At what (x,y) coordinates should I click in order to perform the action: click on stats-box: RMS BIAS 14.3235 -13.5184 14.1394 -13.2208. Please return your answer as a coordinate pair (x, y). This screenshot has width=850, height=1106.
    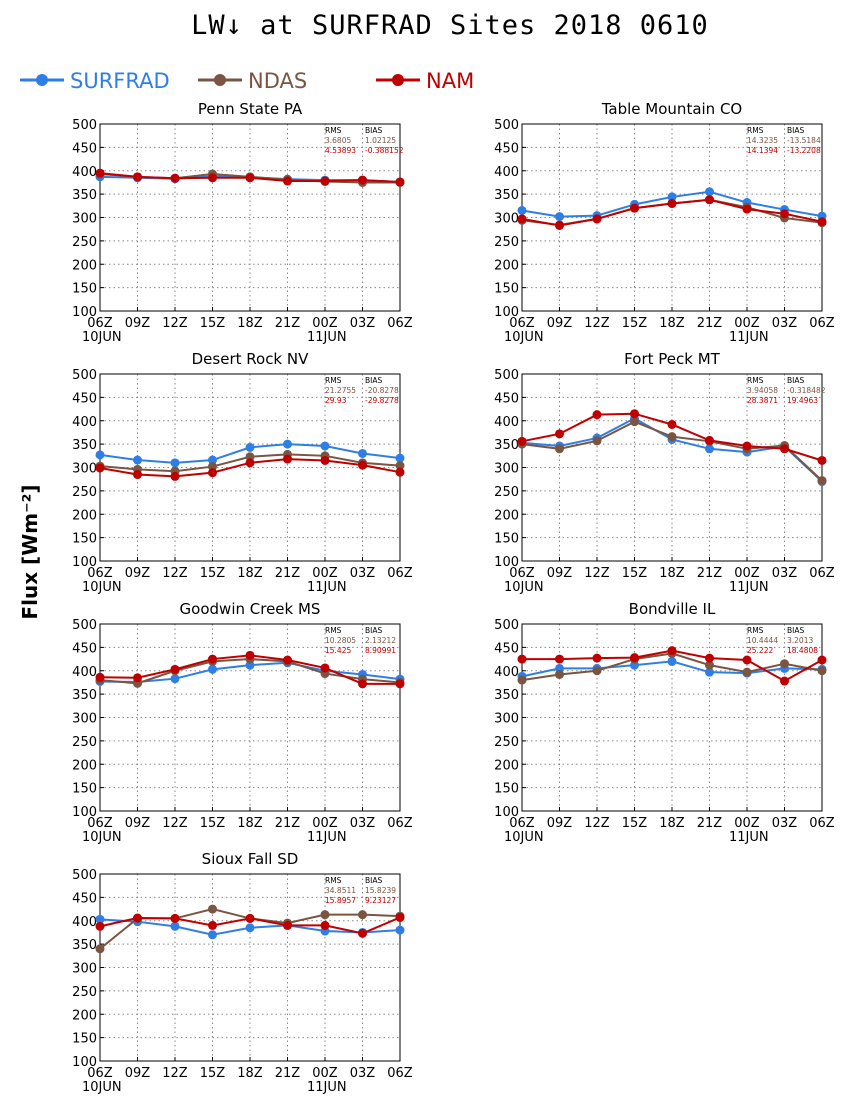
    Looking at the image, I should click on (784, 140).